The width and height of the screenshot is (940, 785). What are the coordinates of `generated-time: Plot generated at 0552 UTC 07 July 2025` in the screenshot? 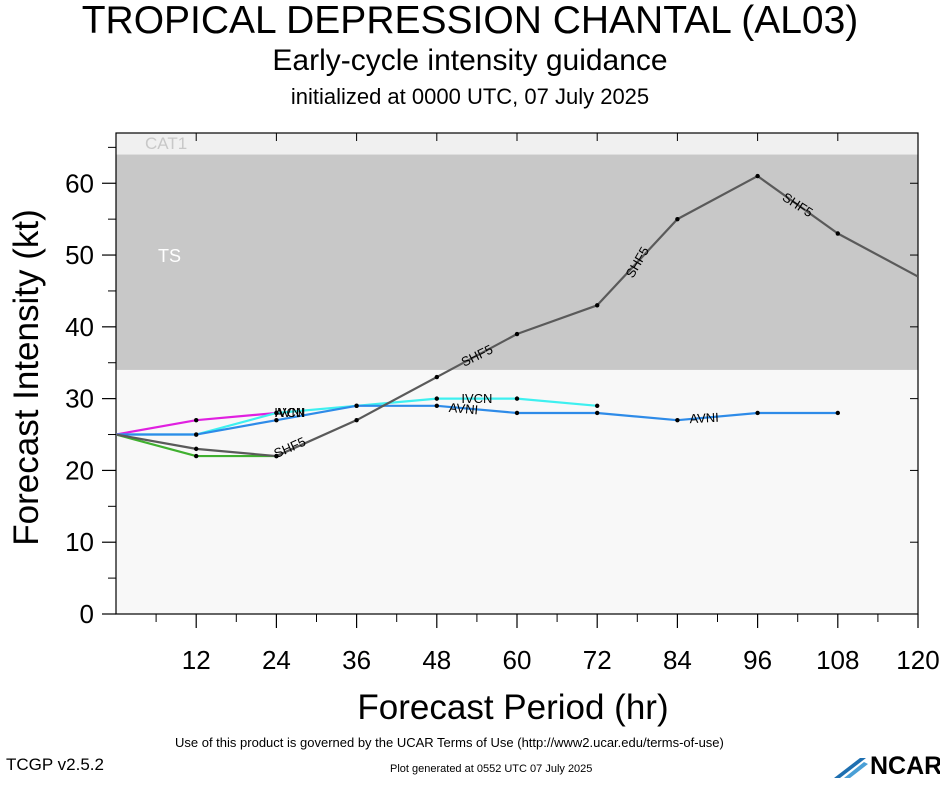 It's located at (491, 769).